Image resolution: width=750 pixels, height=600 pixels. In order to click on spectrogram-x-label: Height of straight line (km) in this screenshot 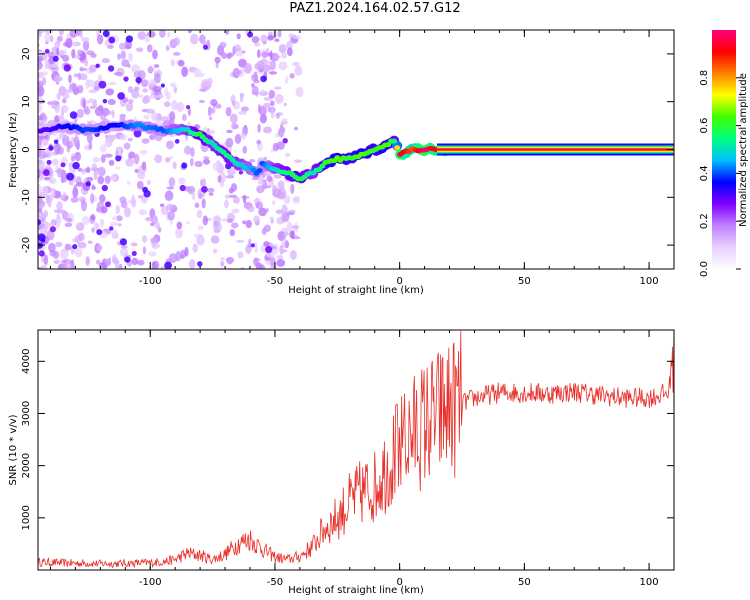, I will do `click(356, 290)`.